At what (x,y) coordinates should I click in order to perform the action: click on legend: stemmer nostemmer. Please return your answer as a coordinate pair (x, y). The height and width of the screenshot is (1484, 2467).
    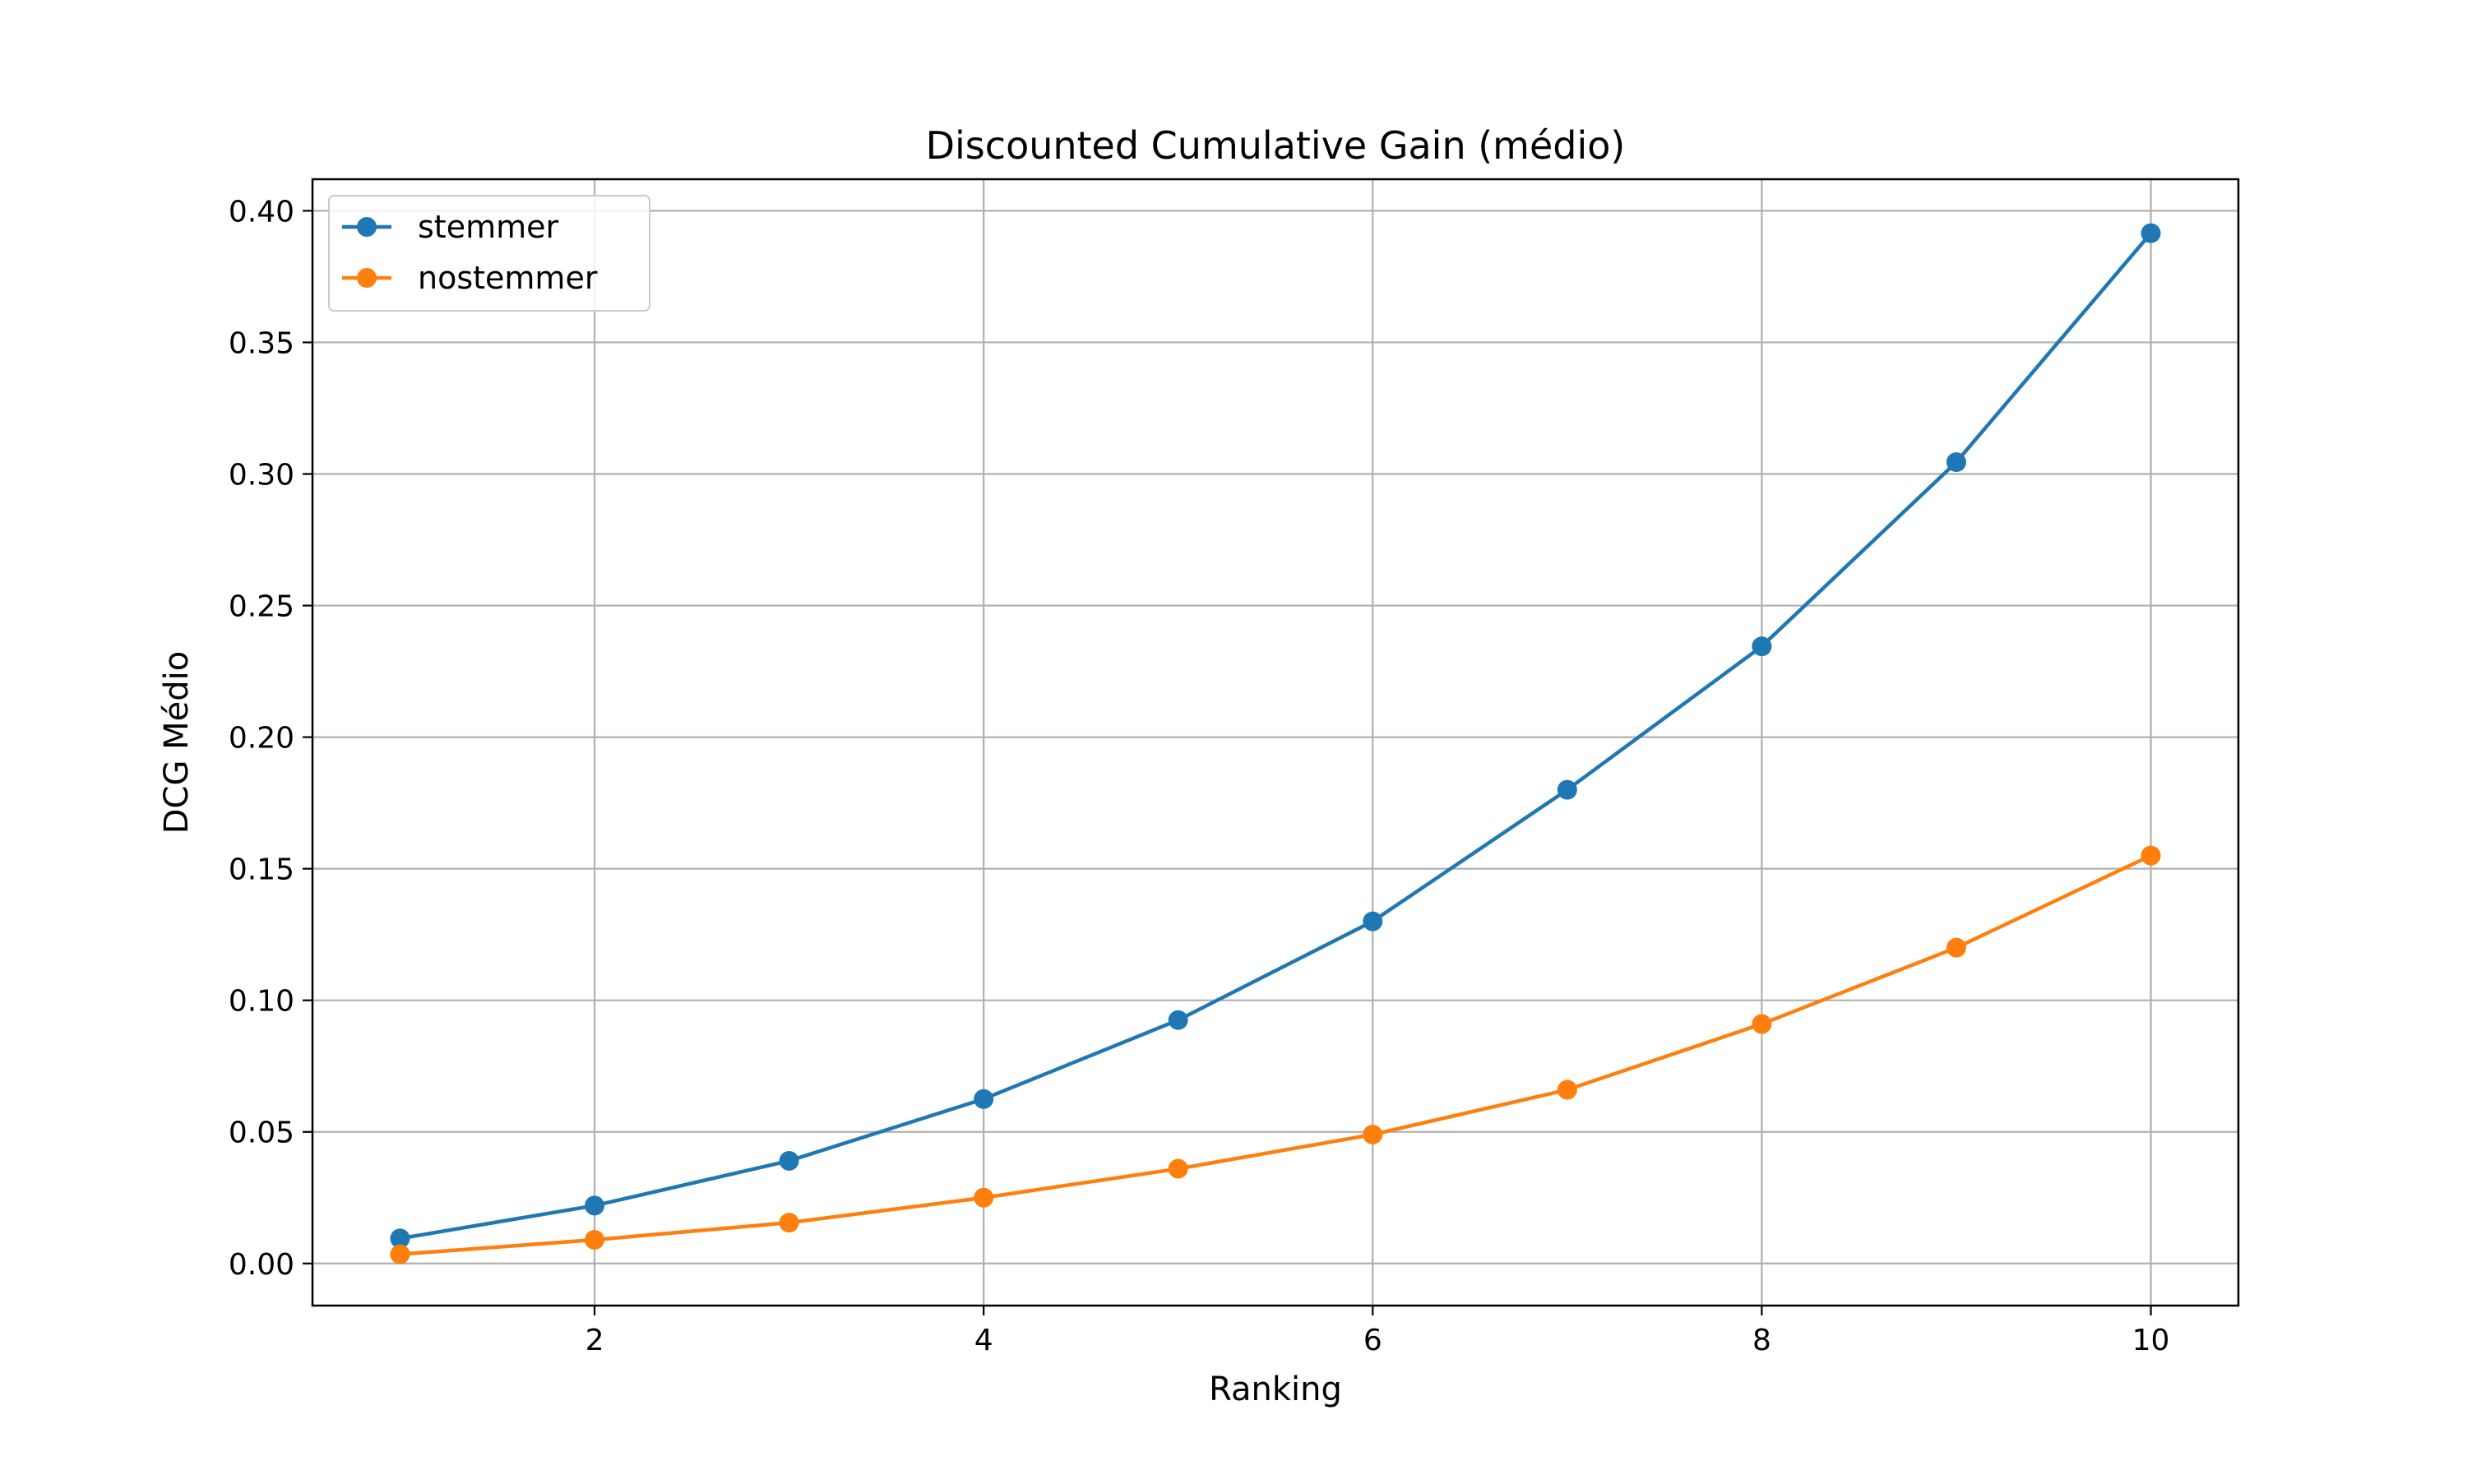
    Looking at the image, I should click on (489, 253).